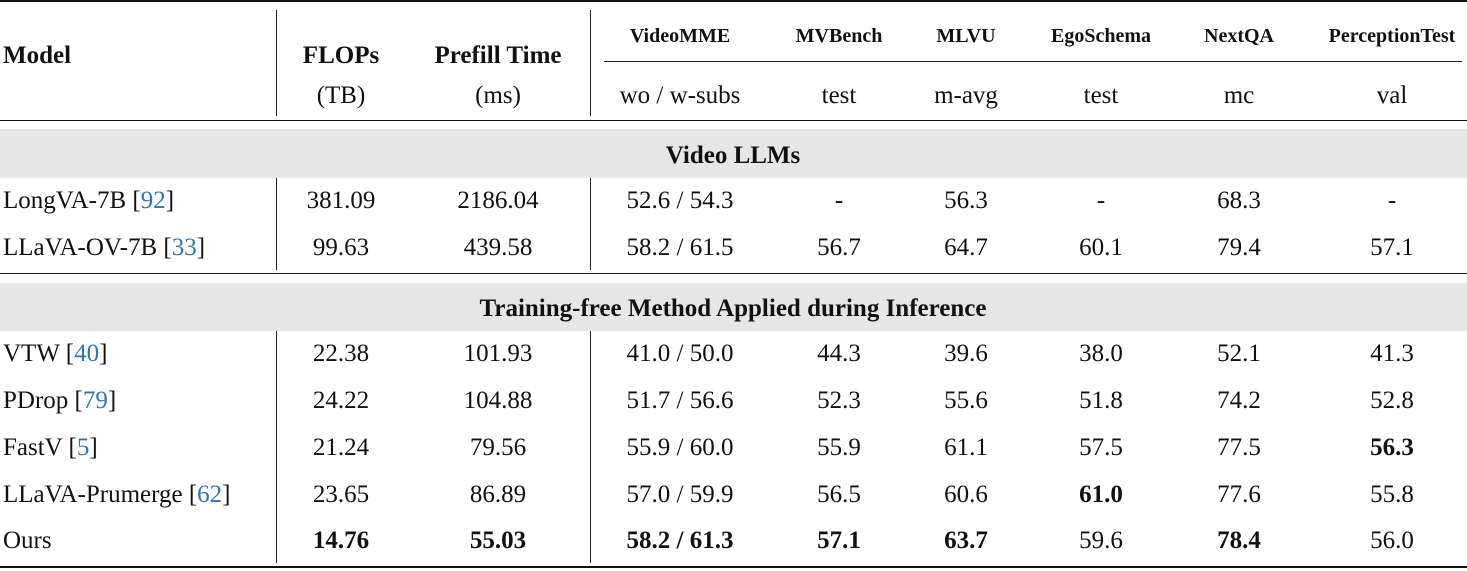 Image resolution: width=1467 pixels, height=571 pixels. I want to click on cell-videomme: 41.0 / 50.0, so click(680, 353).